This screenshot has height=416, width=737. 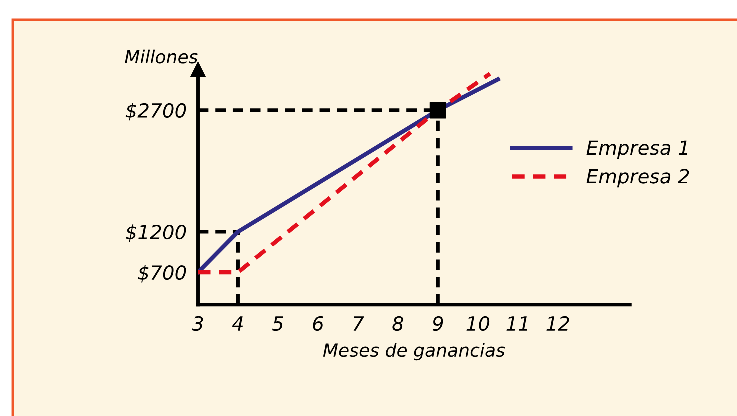 I want to click on x-tick-label: 9, so click(x=438, y=324).